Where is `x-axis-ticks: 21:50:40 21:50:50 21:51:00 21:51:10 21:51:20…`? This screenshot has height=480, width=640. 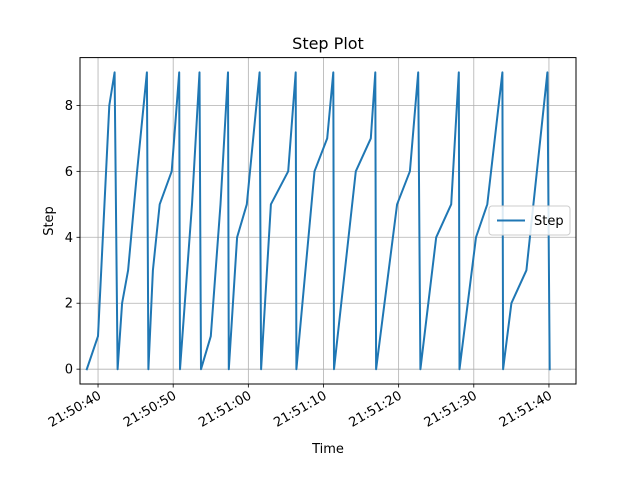
x-axis-ticks: 21:50:40 21:50:50 21:51:00 21:51:10 21:51:20… is located at coordinates (300, 407).